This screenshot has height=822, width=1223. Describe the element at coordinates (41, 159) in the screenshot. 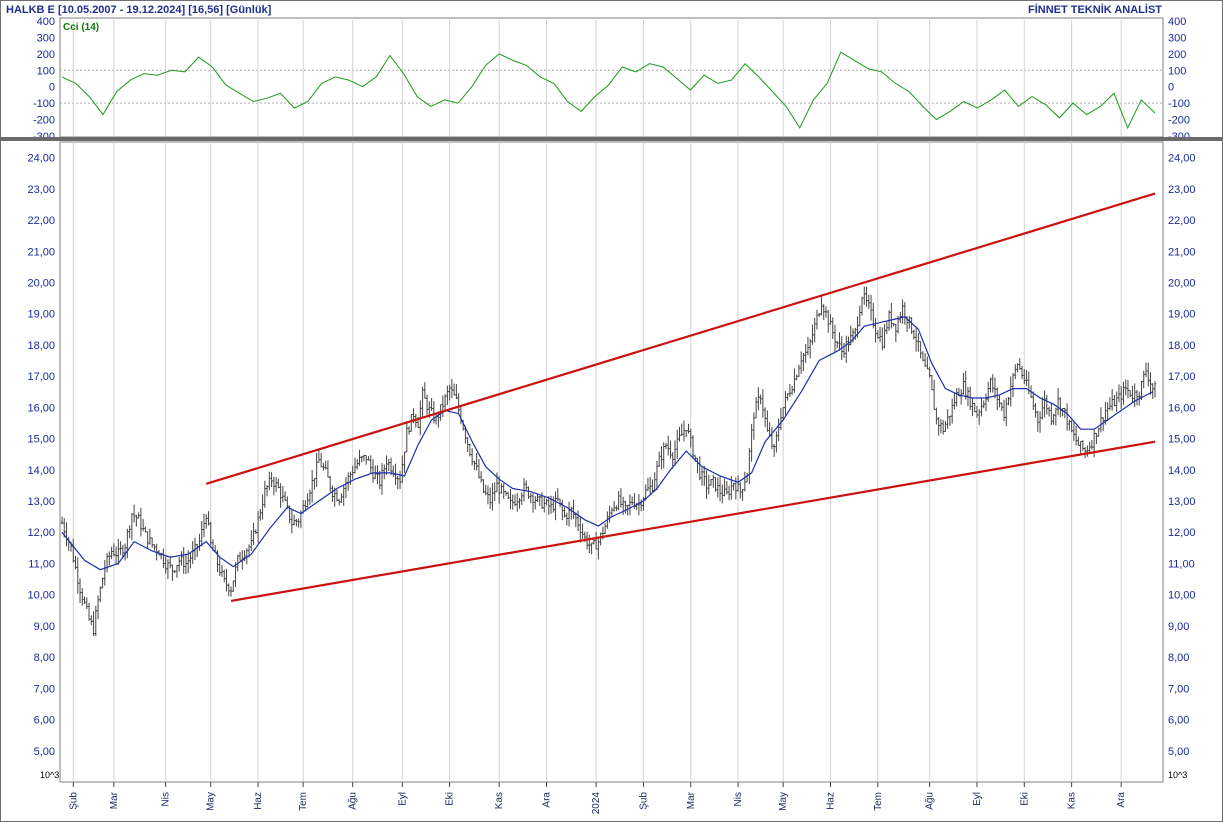

I see `price-y-tick-left: 24,00` at that location.